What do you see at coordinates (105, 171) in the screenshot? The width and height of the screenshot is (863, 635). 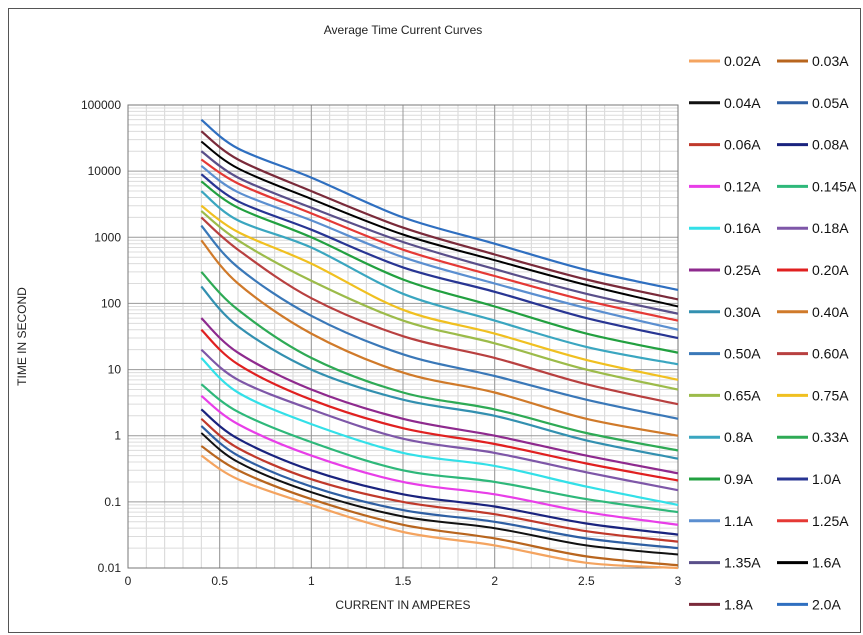 I see `y-tick-label: 10000` at bounding box center [105, 171].